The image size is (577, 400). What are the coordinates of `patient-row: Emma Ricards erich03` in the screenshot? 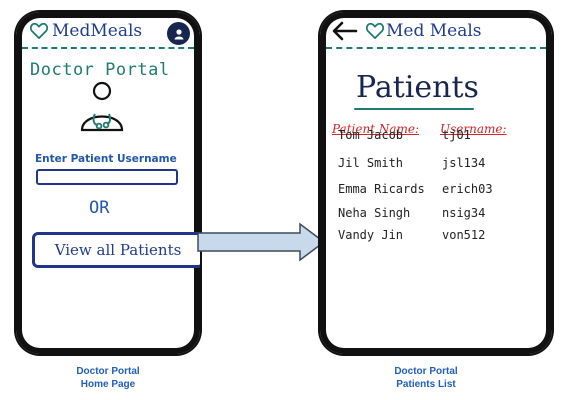 It's located at (433, 192).